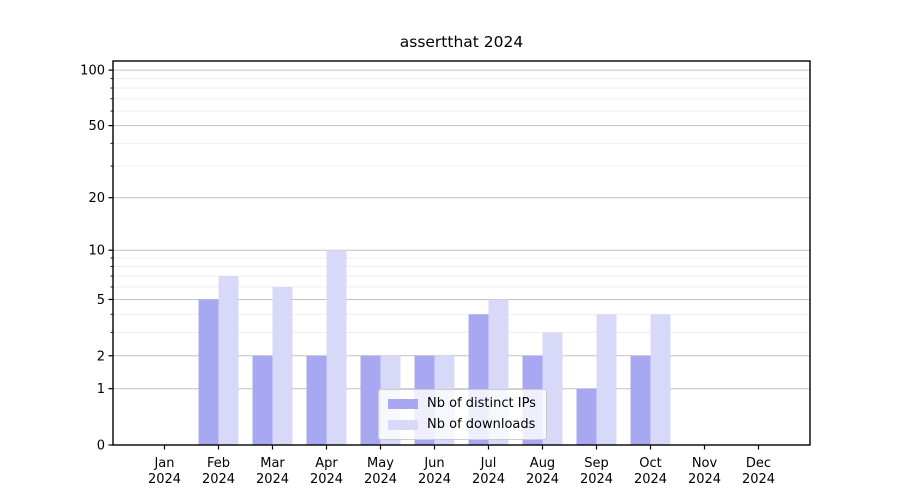  I want to click on x-tick-label-month: Aug, so click(542, 463).